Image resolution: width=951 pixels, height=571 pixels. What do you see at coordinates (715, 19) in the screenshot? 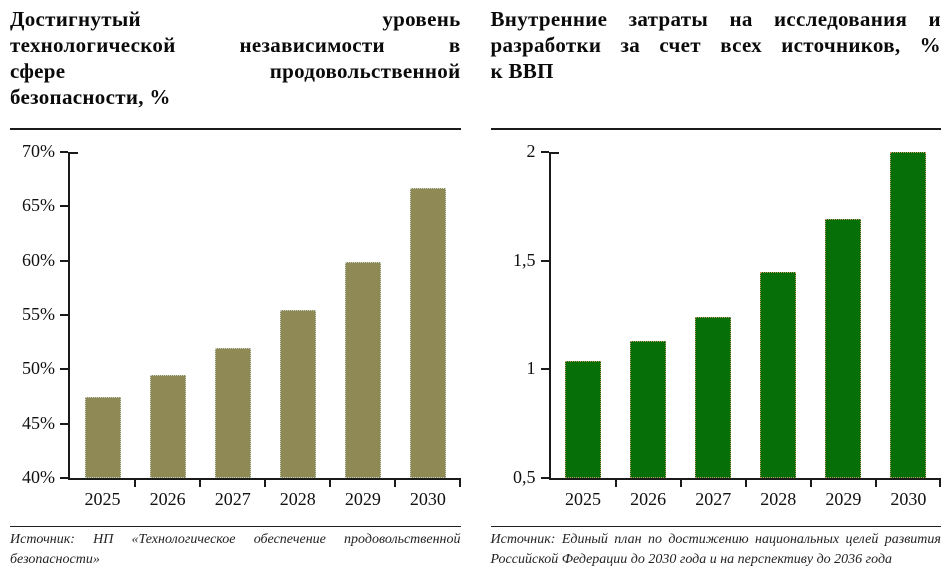
I see `chart-title-line: Внутренние затраты на исследования и` at bounding box center [715, 19].